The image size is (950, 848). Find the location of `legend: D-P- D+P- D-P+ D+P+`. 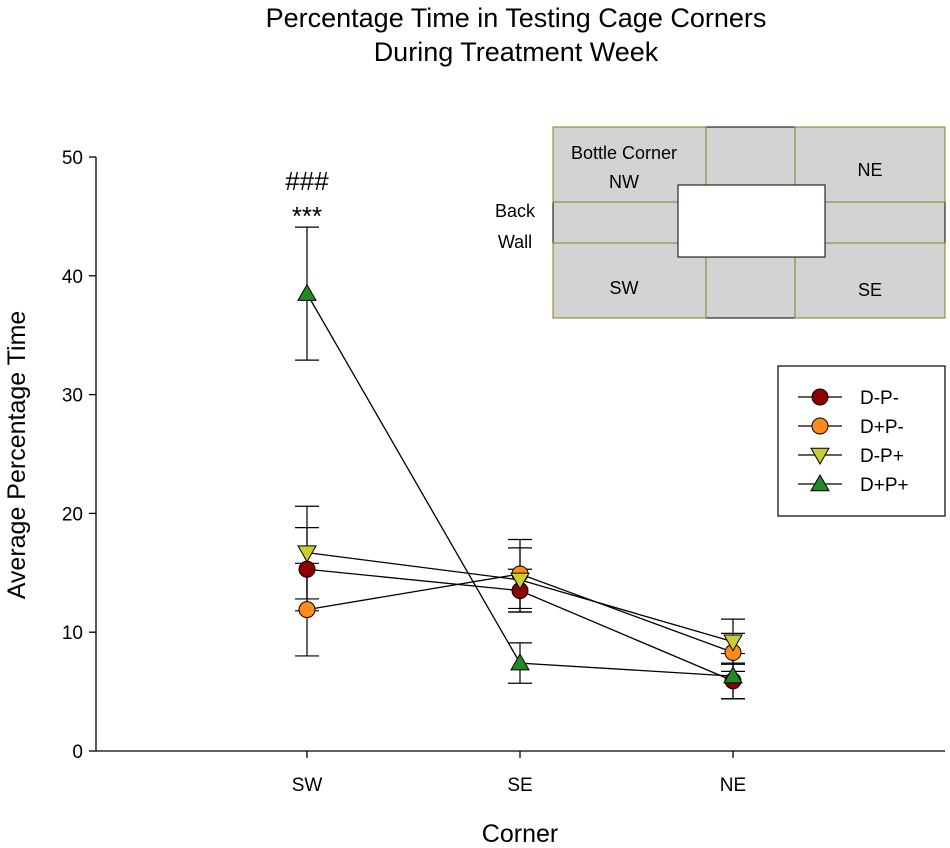

legend: D-P- D+P- D-P+ D+P+ is located at coordinates (861, 441).